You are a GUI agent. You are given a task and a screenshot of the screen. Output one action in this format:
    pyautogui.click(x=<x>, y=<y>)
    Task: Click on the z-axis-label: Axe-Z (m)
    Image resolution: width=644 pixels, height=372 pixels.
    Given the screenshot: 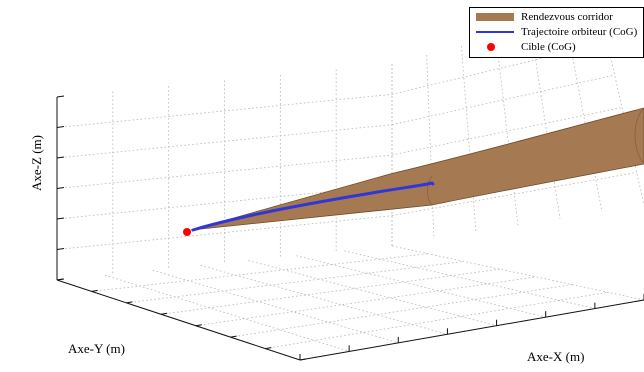 What is the action you would take?
    pyautogui.click(x=36, y=163)
    